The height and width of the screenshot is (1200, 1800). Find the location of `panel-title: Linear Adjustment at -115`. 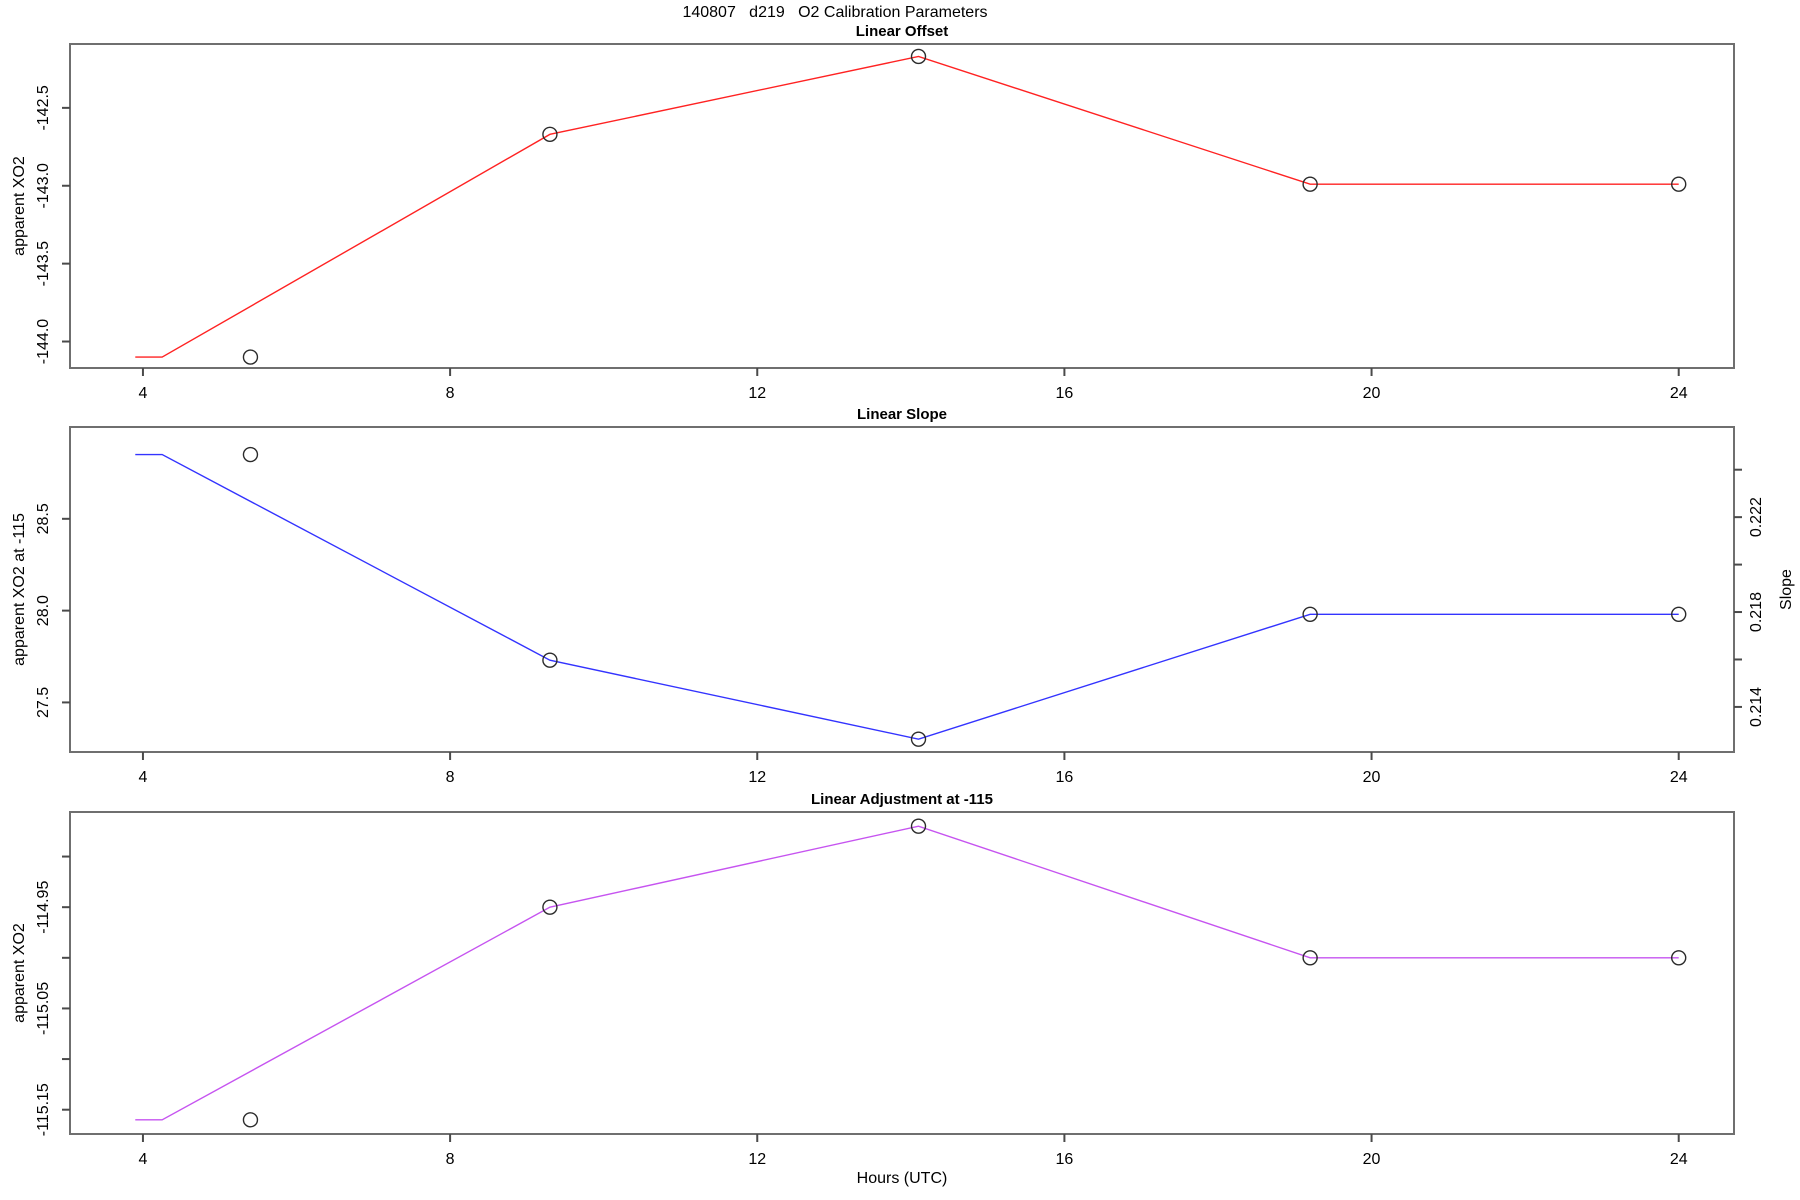

panel-title: Linear Adjustment at -115 is located at coordinates (902, 799).